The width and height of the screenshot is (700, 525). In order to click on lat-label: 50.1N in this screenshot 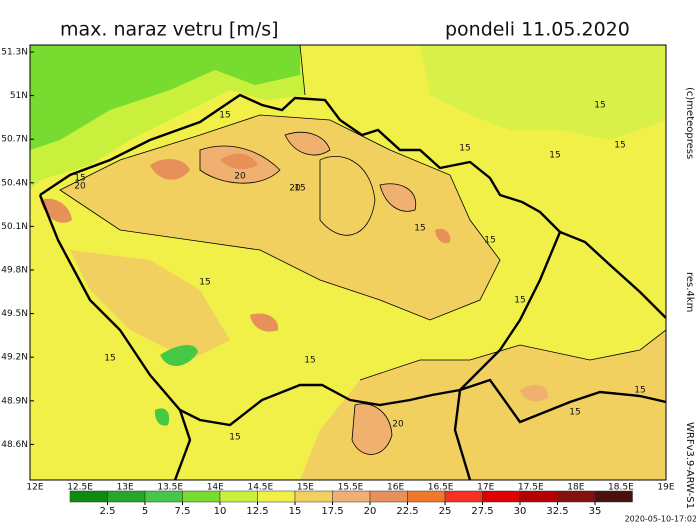, I will do `click(14, 227)`.